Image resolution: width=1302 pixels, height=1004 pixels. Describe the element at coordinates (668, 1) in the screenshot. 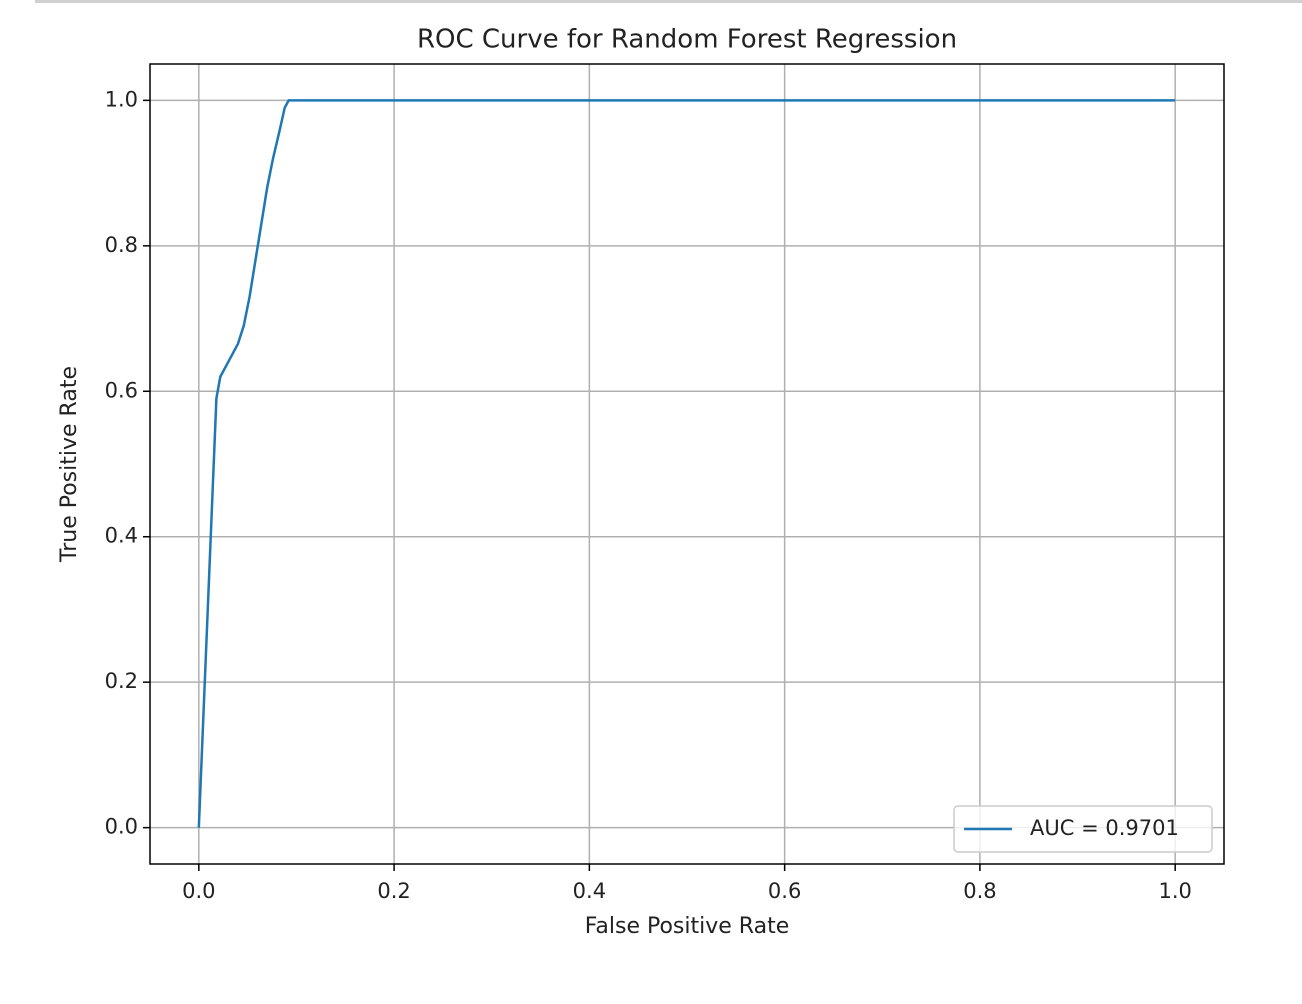

I see `top-bar` at that location.